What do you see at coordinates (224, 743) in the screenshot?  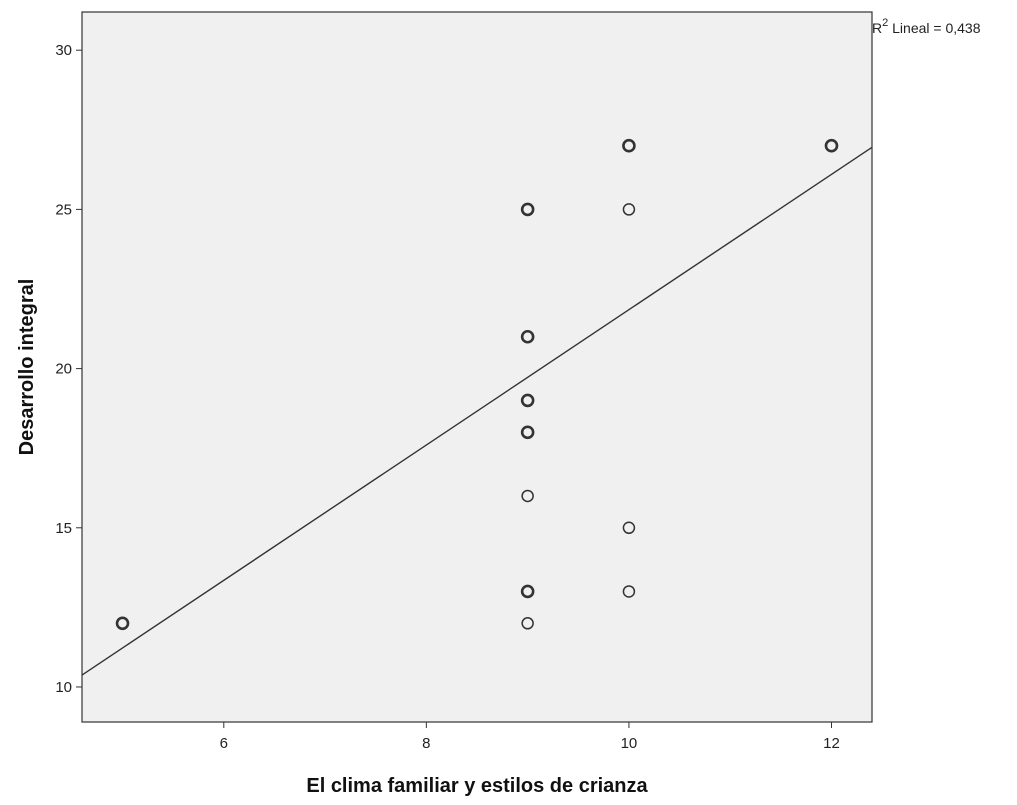 I see `x-tick-label: 6` at bounding box center [224, 743].